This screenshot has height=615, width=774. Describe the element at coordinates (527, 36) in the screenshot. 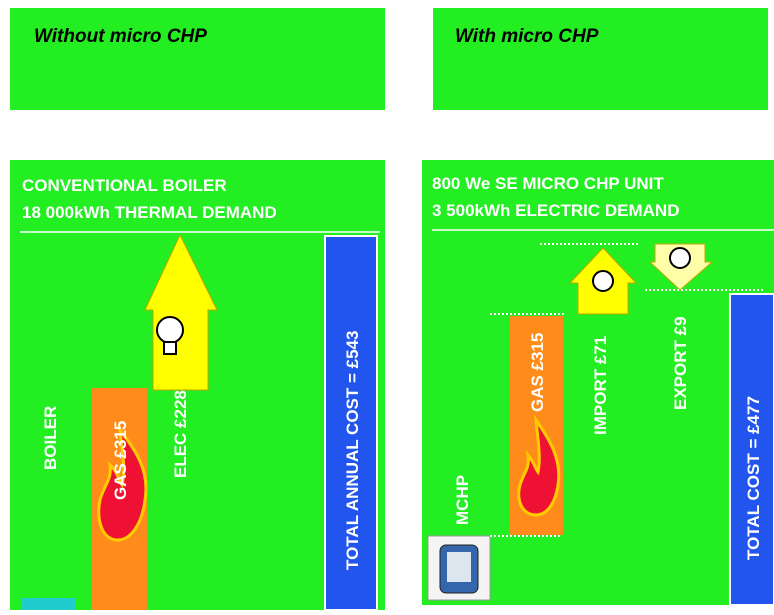

I see `header-title: With micro CHP` at that location.